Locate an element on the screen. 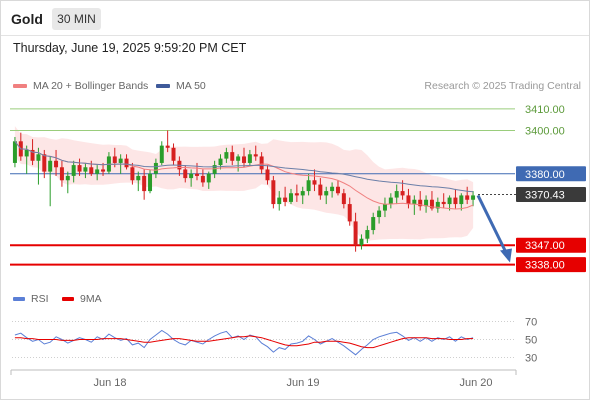 Image resolution: width=590 pixels, height=400 pixels. level-label-support: 3347.00 is located at coordinates (545, 246).